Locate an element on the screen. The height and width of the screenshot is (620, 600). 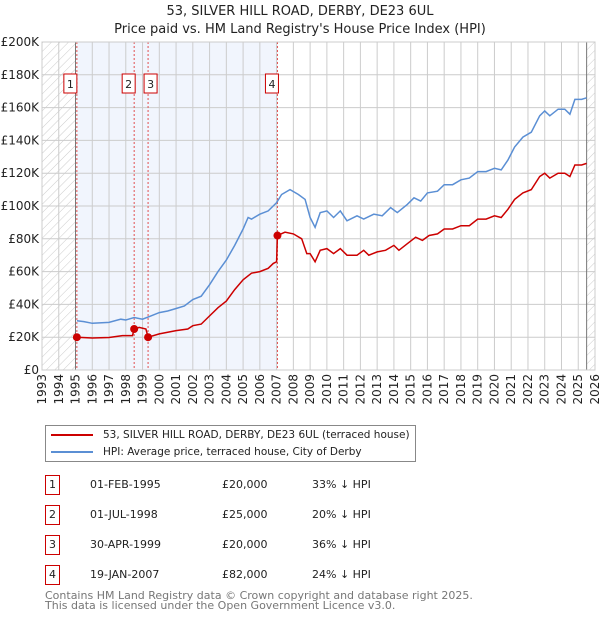
y-tick-label: £180K is located at coordinates (21, 75).